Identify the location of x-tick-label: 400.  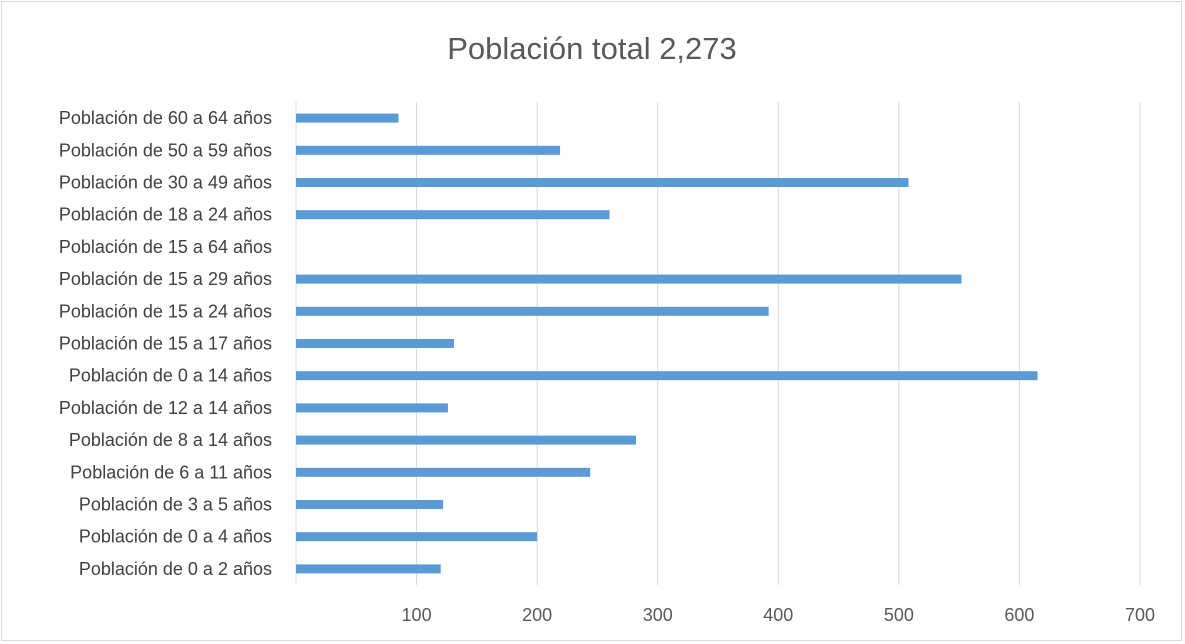
(778, 615).